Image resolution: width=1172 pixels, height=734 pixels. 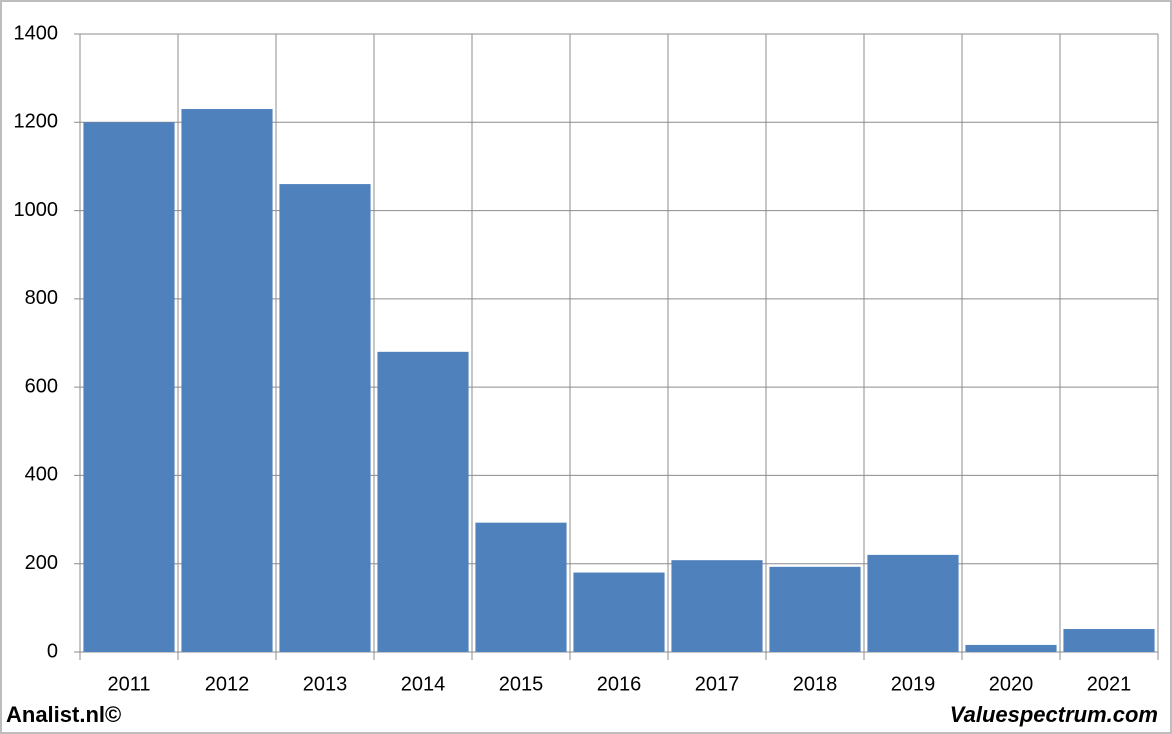 I want to click on y-tick-label: 0, so click(x=52, y=651).